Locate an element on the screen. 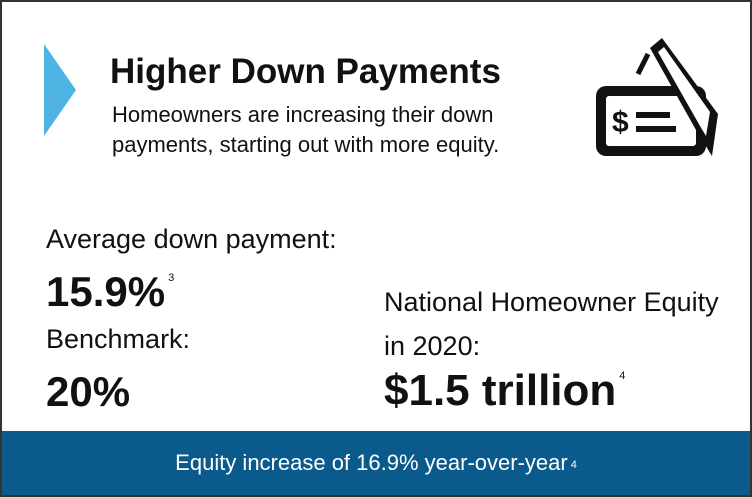  stat-value: 20% is located at coordinates (88, 391).